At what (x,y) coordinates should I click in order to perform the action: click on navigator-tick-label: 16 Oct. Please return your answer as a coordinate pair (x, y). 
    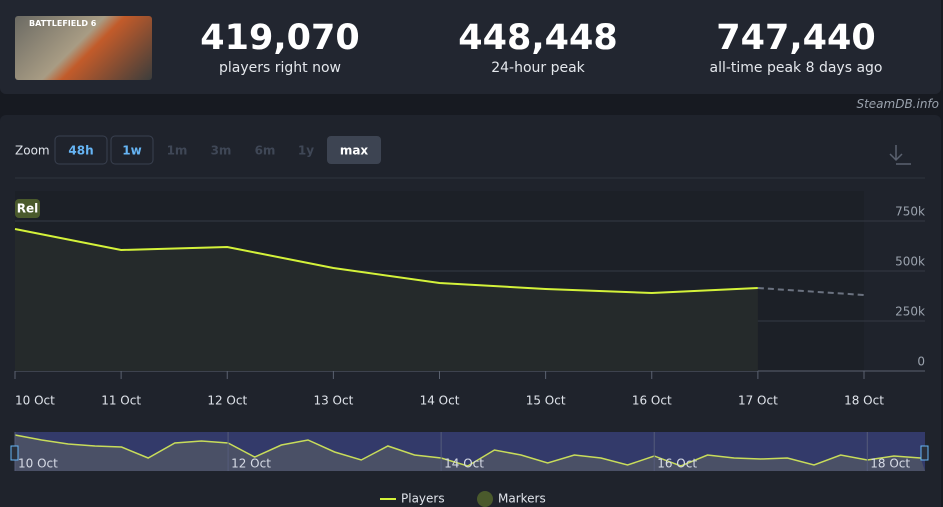
    Looking at the image, I should click on (677, 464).